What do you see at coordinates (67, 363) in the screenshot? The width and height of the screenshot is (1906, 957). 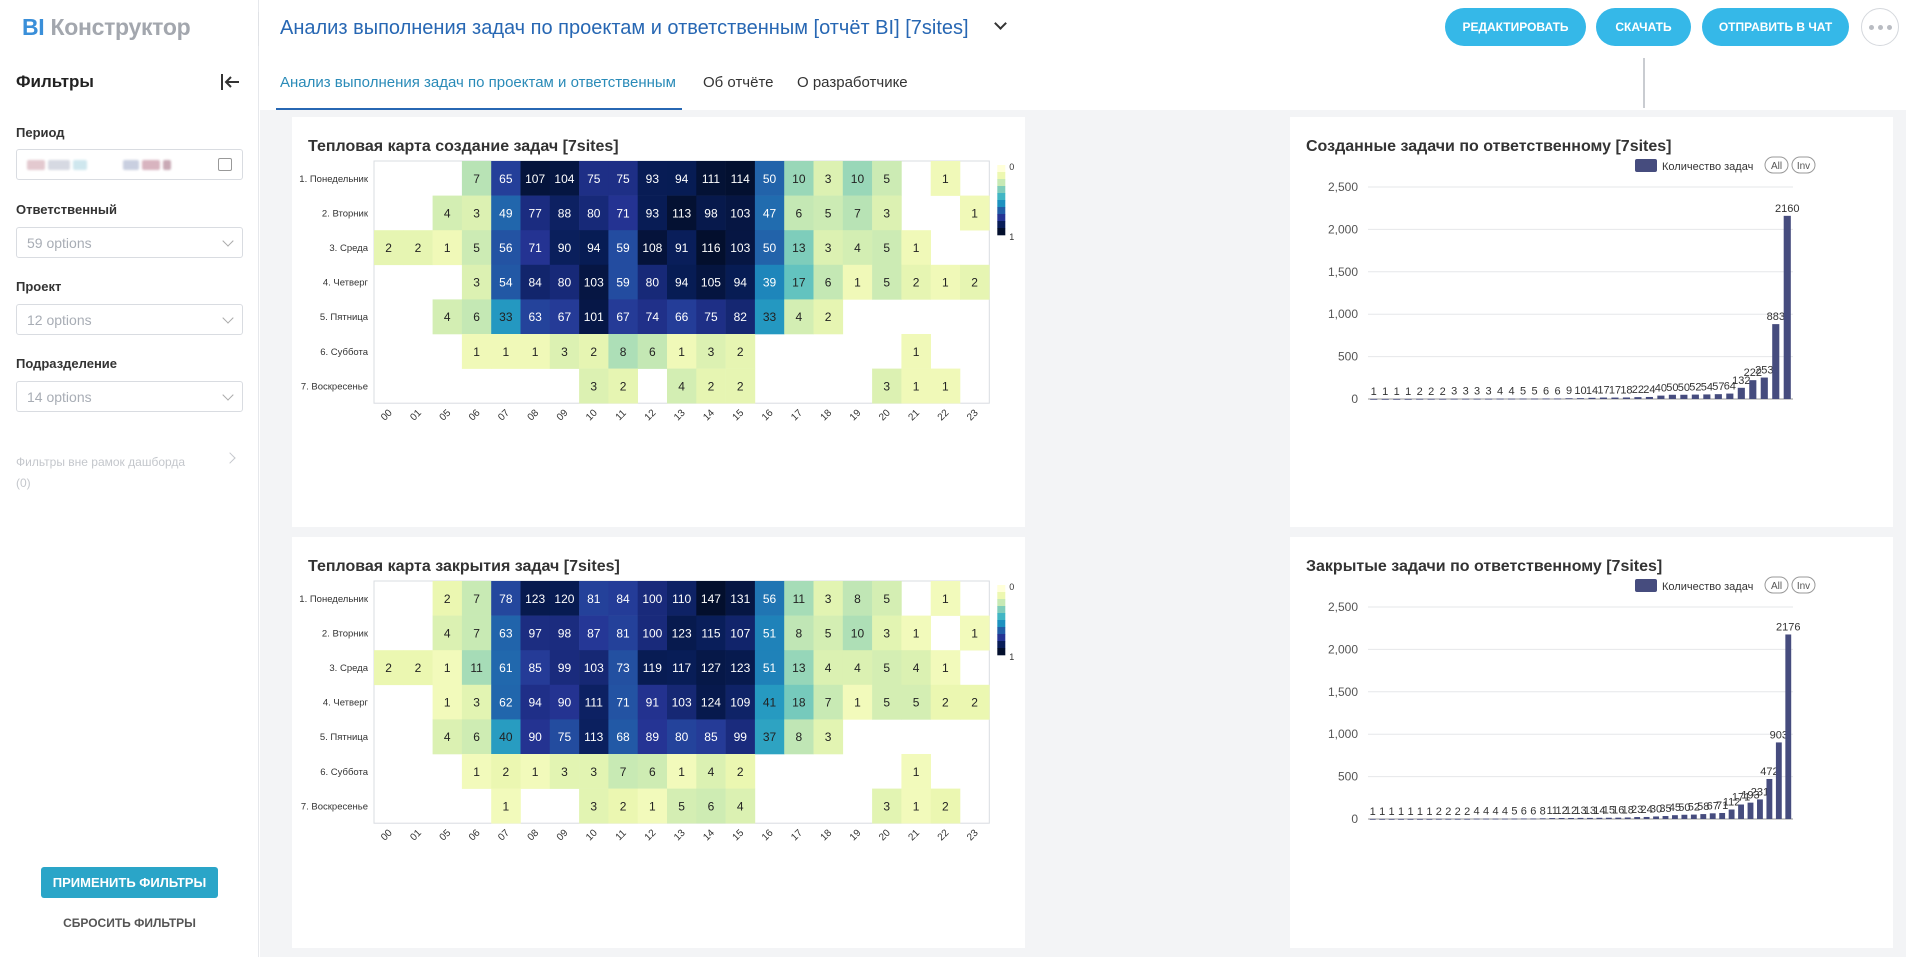 I see `division-label: Подразделение` at bounding box center [67, 363].